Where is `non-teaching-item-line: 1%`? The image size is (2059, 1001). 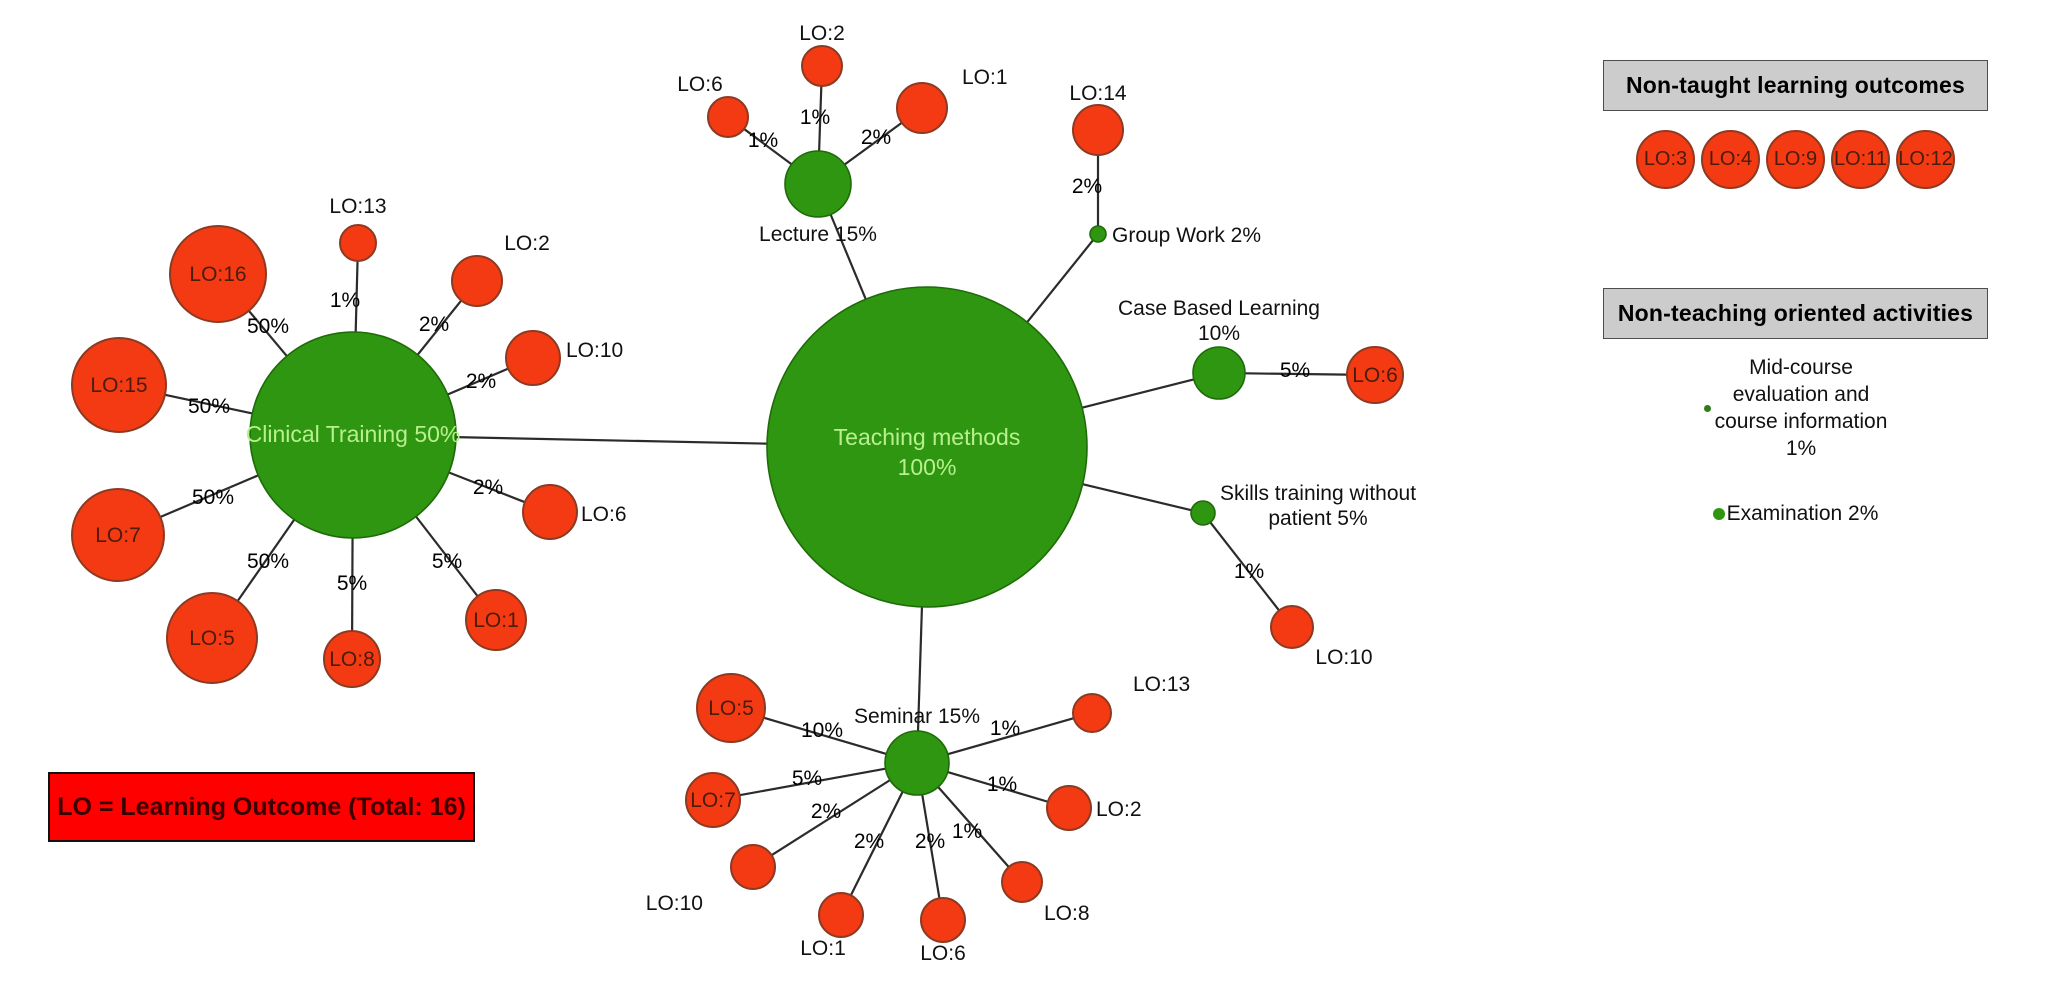 non-teaching-item-line: 1% is located at coordinates (1801, 448).